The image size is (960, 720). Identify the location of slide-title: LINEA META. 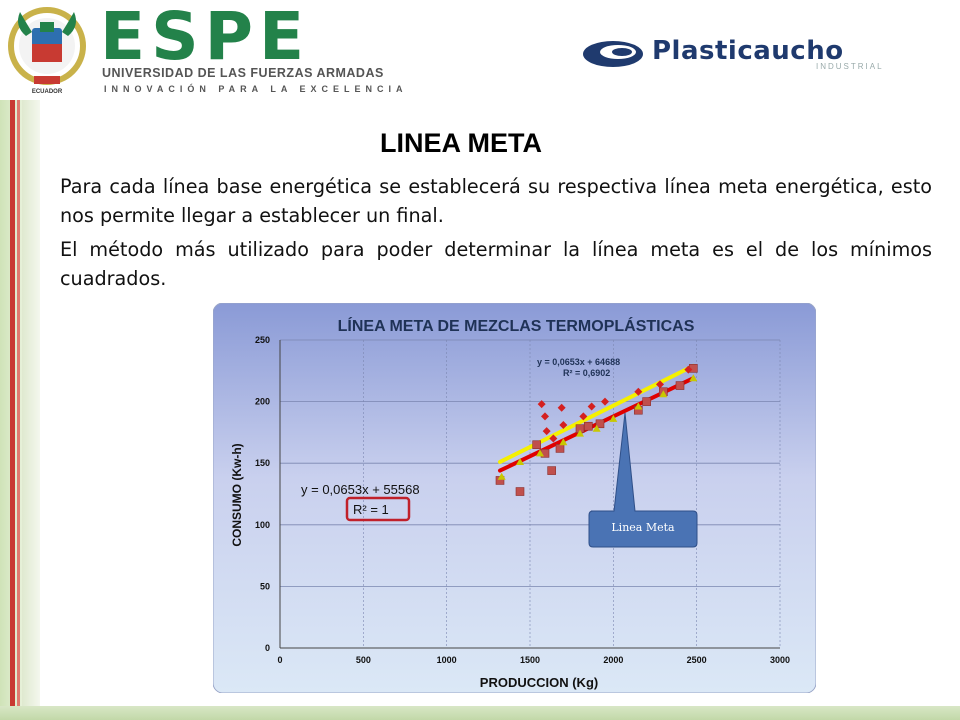
(461, 143).